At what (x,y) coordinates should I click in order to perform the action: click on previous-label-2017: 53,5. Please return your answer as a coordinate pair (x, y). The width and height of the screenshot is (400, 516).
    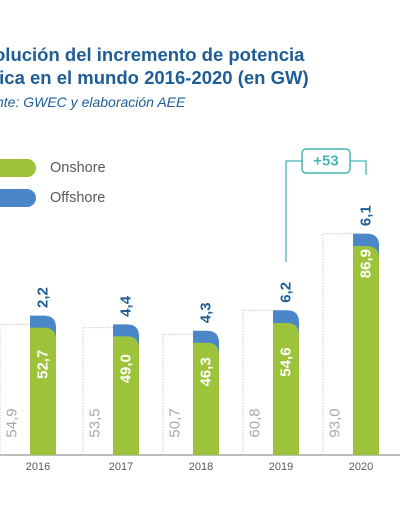
    Looking at the image, I should click on (95, 422).